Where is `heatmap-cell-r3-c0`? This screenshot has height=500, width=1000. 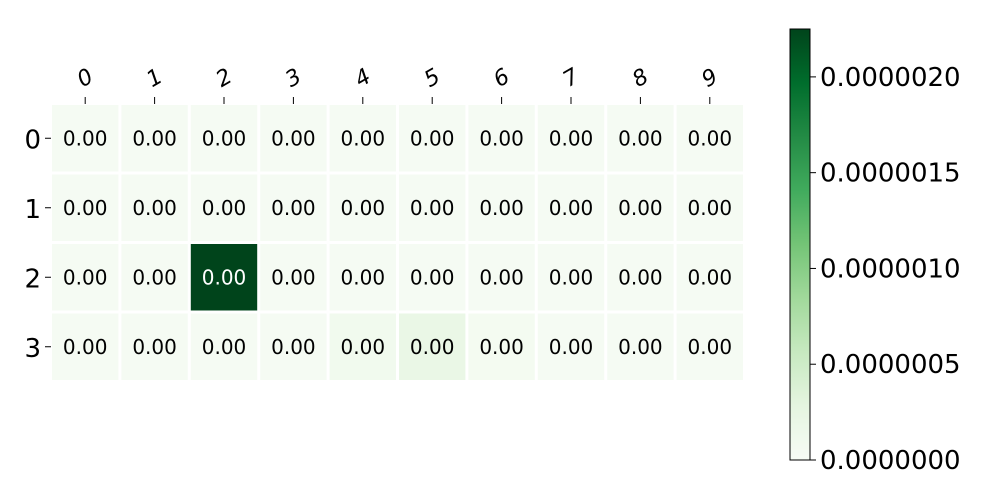
heatmap-cell-r3-c0 is located at coordinates (85, 346).